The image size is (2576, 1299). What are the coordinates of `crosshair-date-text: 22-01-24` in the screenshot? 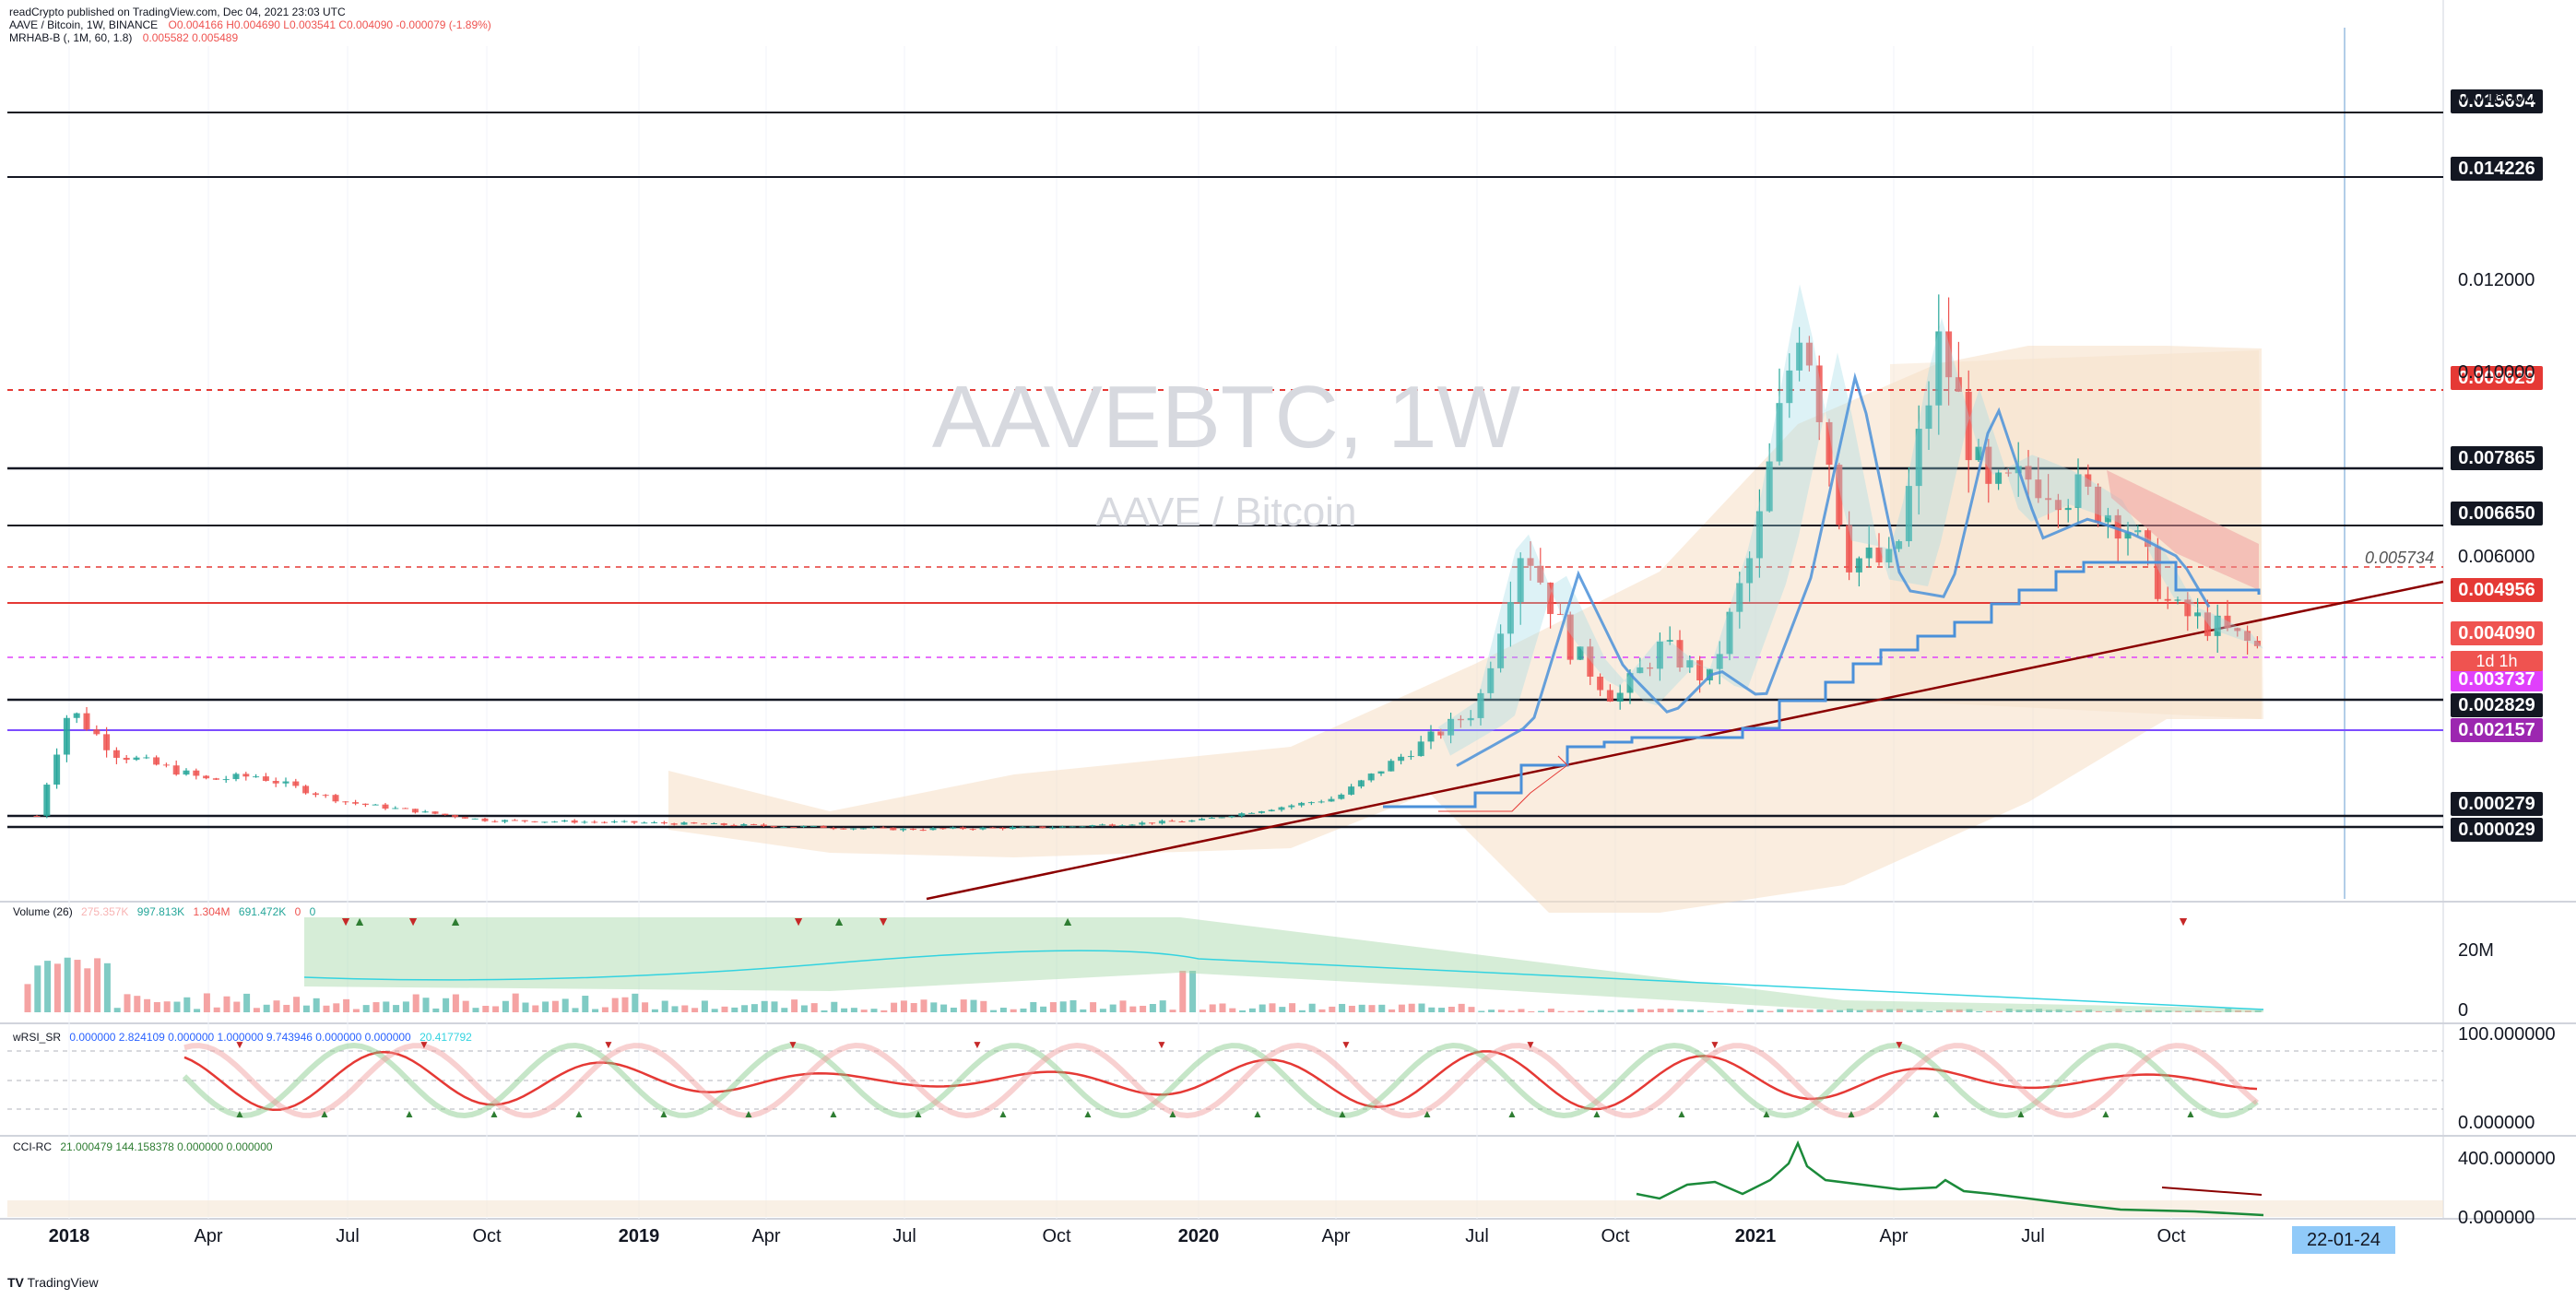 It's located at (2343, 1240).